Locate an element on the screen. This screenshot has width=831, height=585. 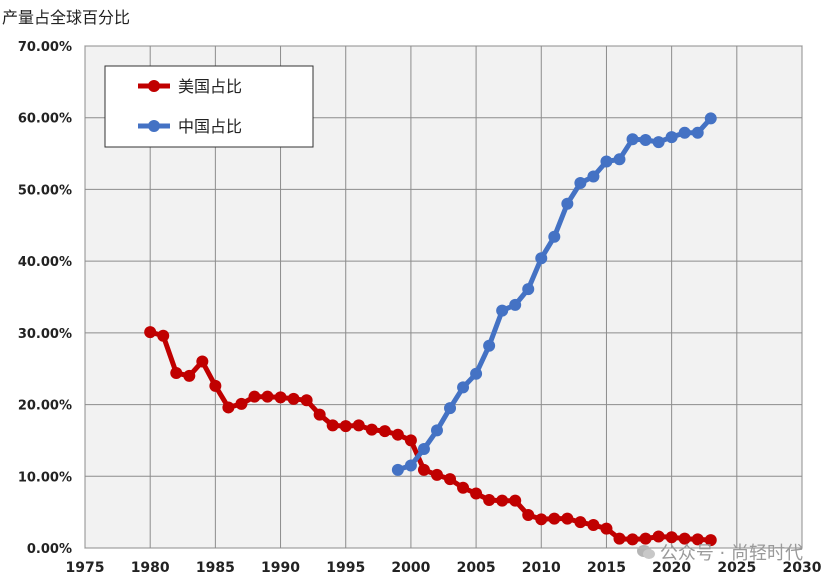
y-tick-label: 60.00% is located at coordinates (45, 119).